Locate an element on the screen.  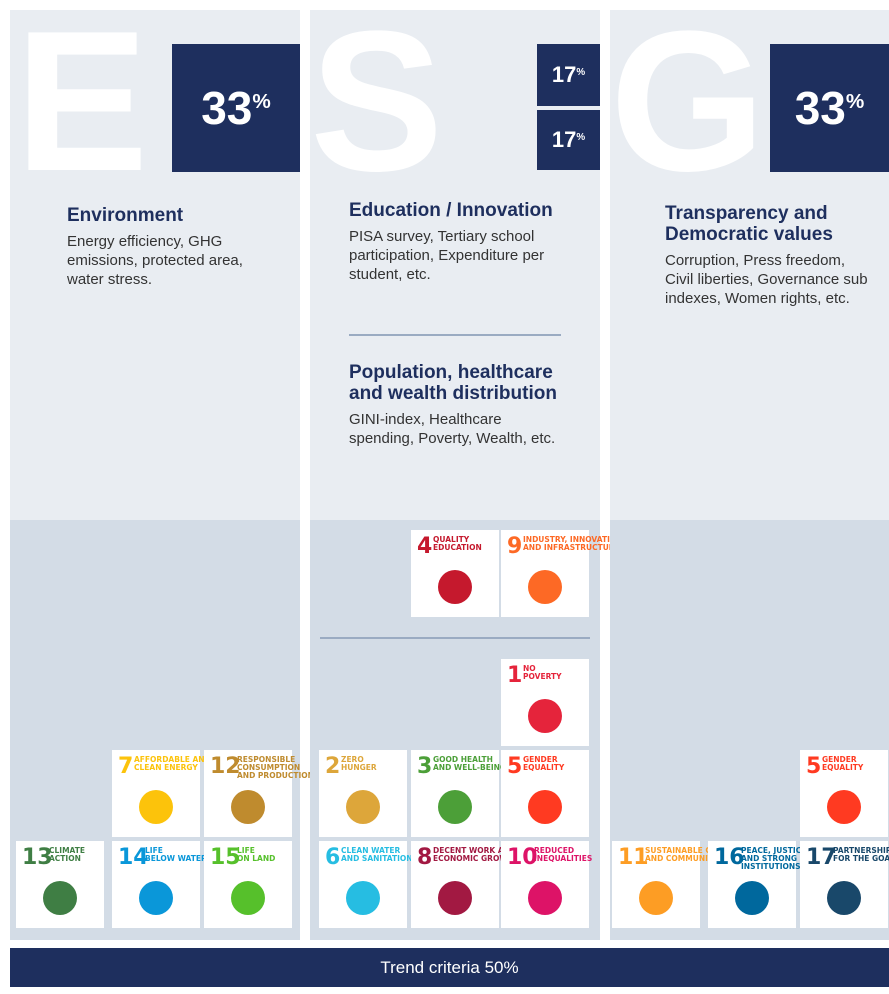
sdg-label: NO POVERTY is located at coordinates (542, 673).